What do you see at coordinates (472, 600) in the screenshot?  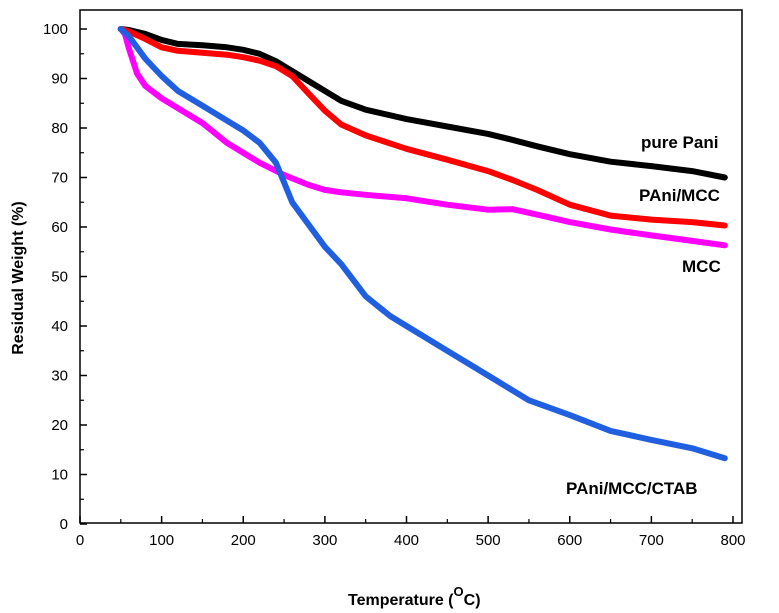 I see `x-axis-title-end: C)` at bounding box center [472, 600].